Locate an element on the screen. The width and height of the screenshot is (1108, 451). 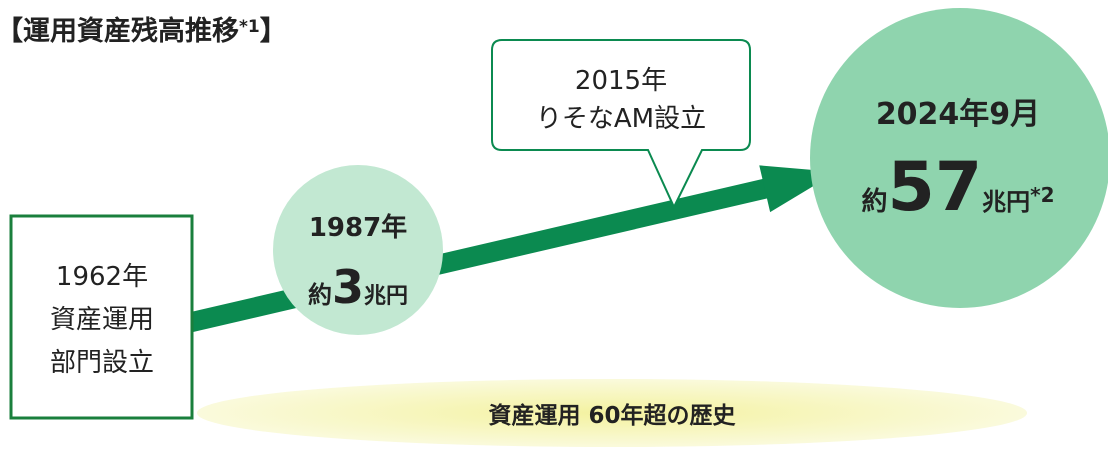
banner-ellipse is located at coordinates (612, 413).